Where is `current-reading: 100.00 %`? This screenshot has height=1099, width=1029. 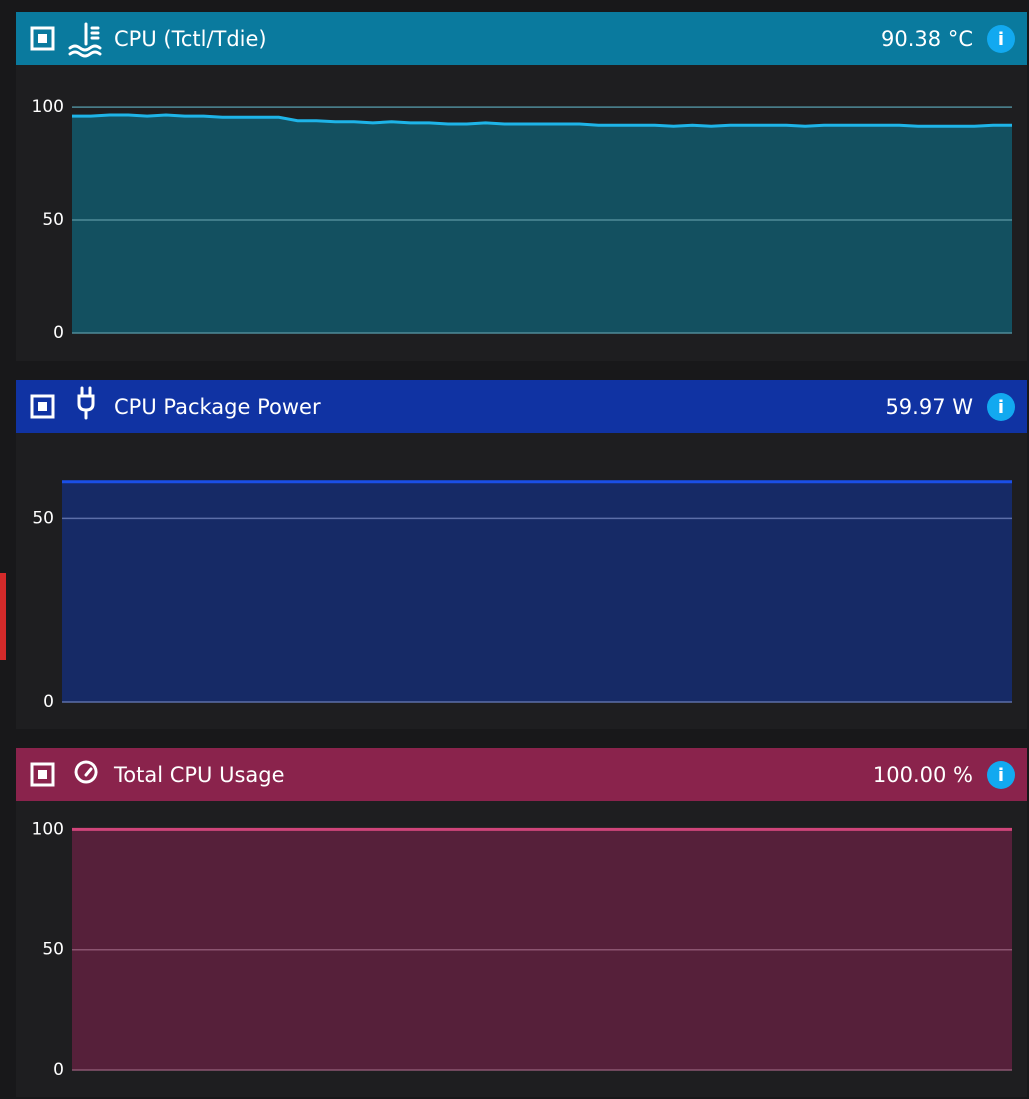 current-reading: 100.00 % is located at coordinates (923, 775).